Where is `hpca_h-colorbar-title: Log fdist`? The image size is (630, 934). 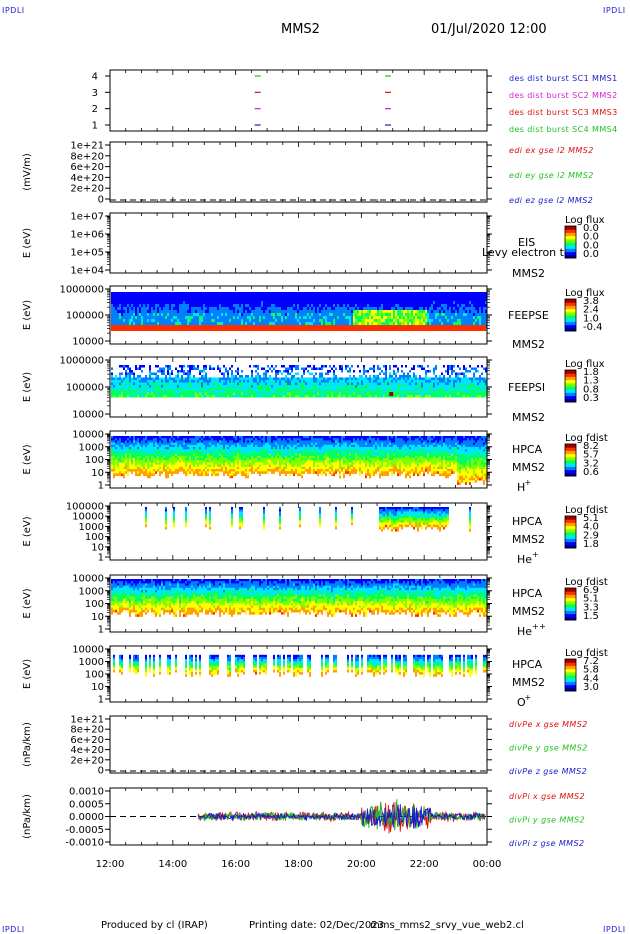
hpca_h-colorbar-title: Log fdist is located at coordinates (586, 438).